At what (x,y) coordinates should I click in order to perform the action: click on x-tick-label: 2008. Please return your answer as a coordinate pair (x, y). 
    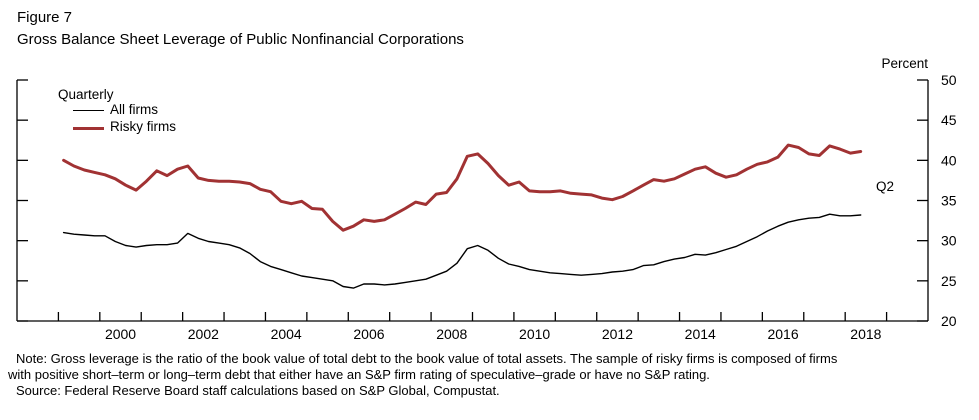
    Looking at the image, I should click on (451, 334).